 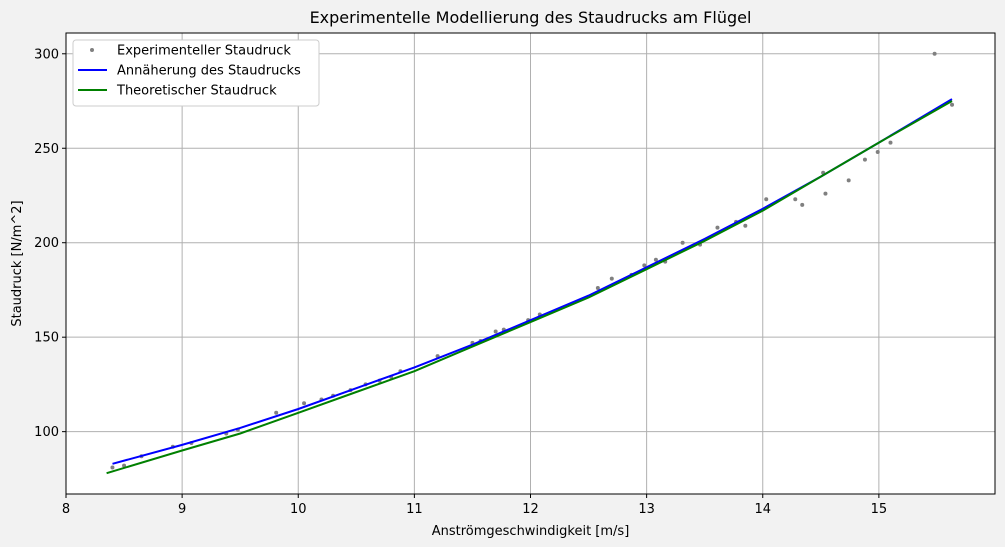 What do you see at coordinates (46, 432) in the screenshot?
I see `y-tick-label: 100` at bounding box center [46, 432].